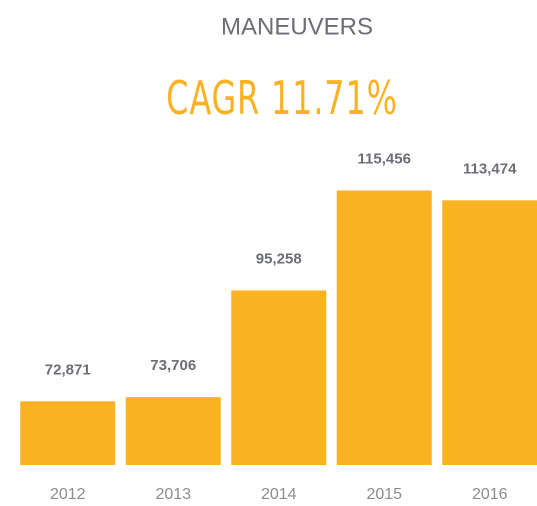 Image resolution: width=537 pixels, height=506 pixels. Describe the element at coordinates (173, 494) in the screenshot. I see `x-tick-label: 2013` at that location.